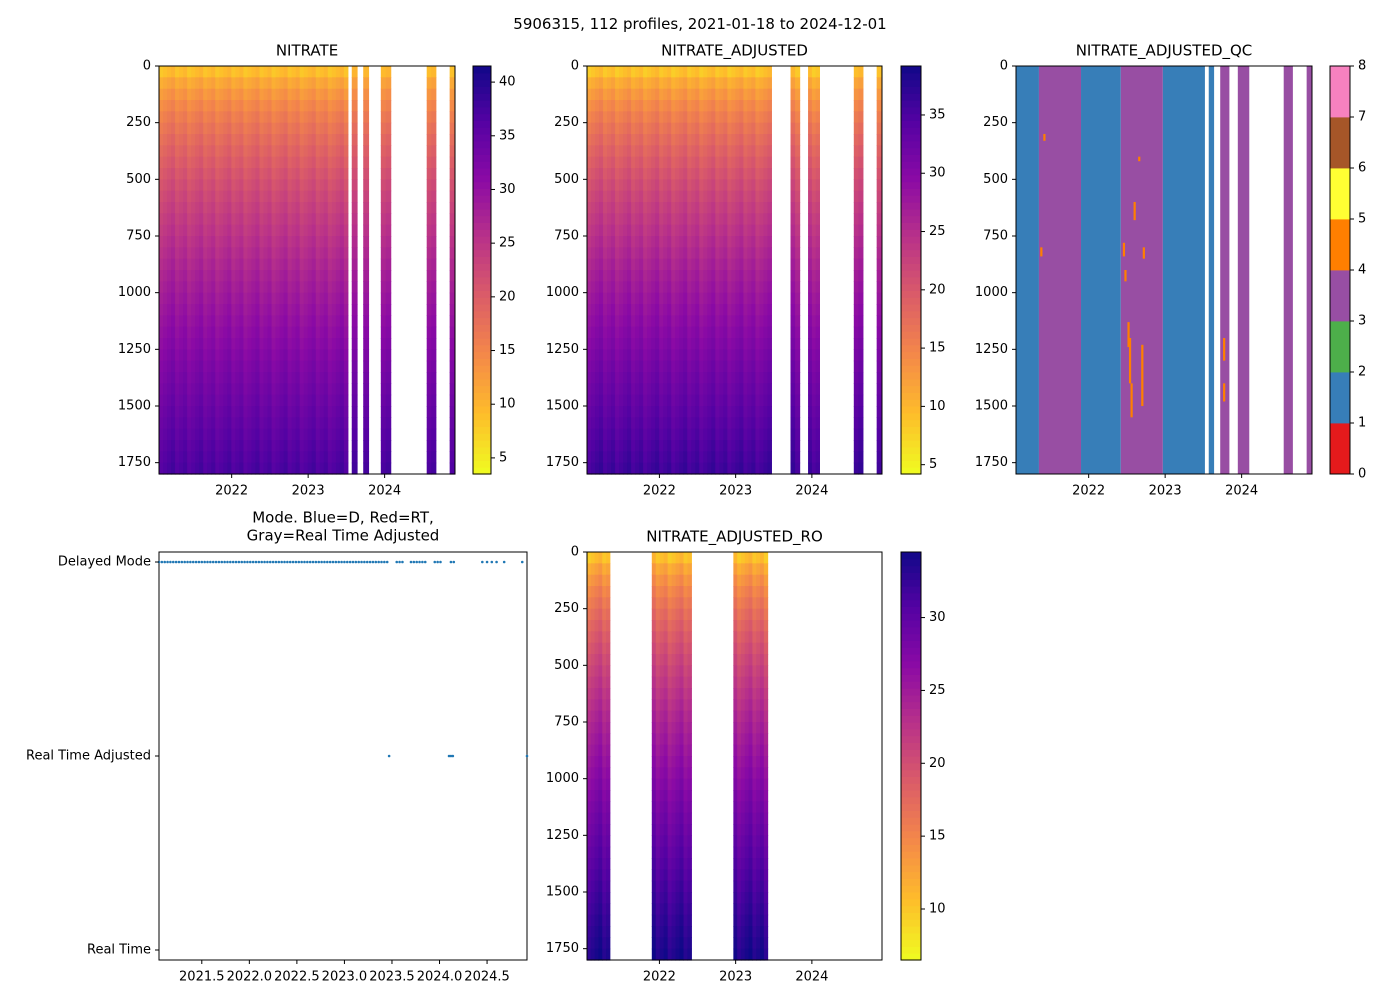 The width and height of the screenshot is (1400, 1000). Describe the element at coordinates (138, 179) in the screenshot. I see `nitrate-ytick-label: 500` at that location.